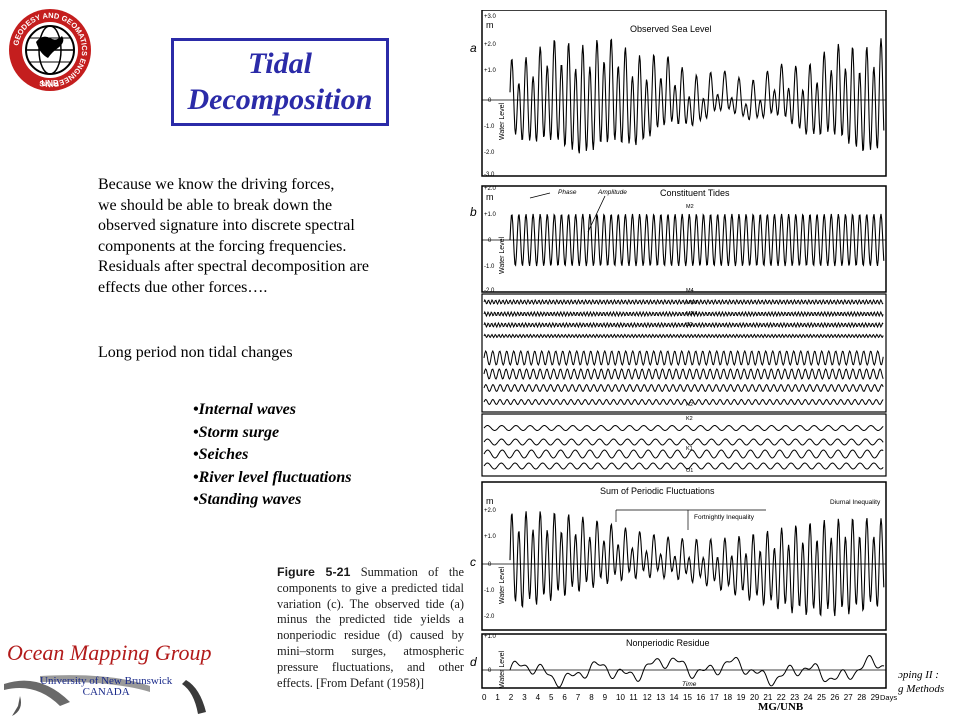 This screenshot has width=960, height=720. Describe the element at coordinates (473, 562) in the screenshot. I see `panel-c-letter: c` at that location.